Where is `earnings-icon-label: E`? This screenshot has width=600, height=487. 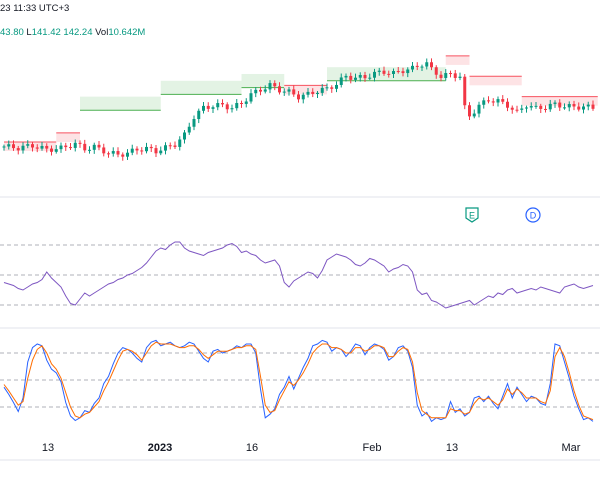
earnings-icon-label: E is located at coordinates (472, 216).